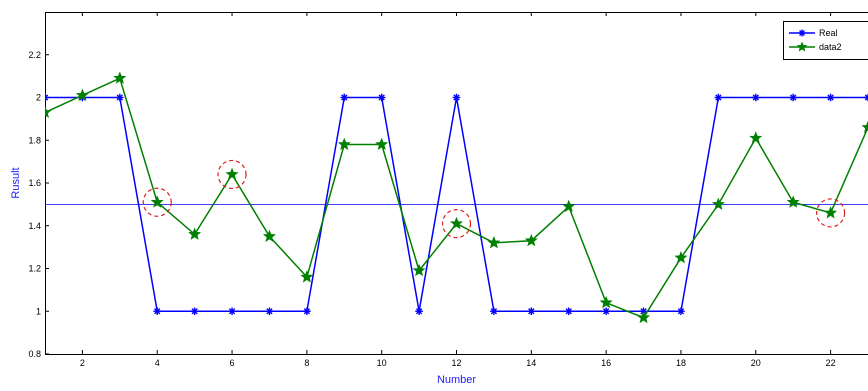 This screenshot has width=868, height=391. Describe the element at coordinates (382, 363) in the screenshot. I see `x-tick-label: 10` at that location.